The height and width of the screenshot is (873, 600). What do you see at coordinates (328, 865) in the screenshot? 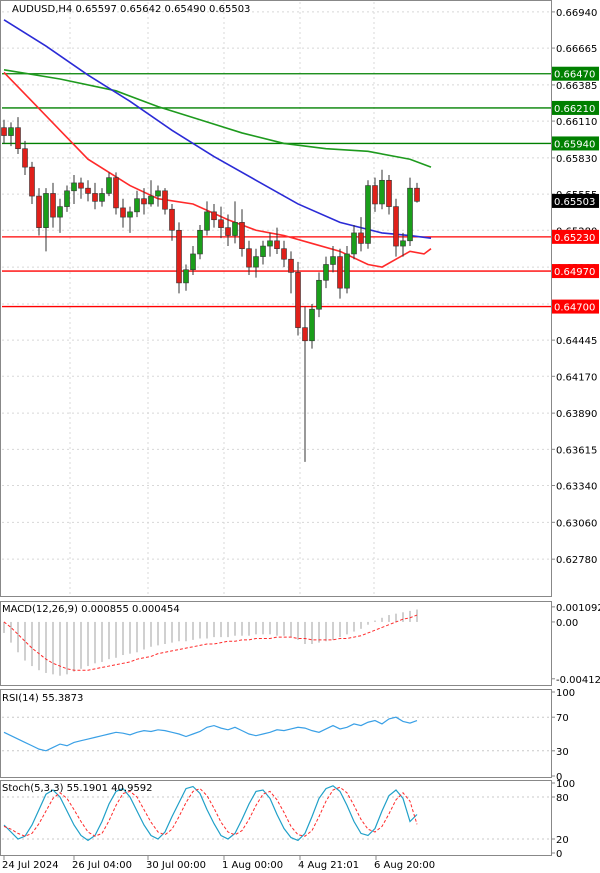
I see `time-tick-label: 4 Aug 21:01` at bounding box center [328, 865].